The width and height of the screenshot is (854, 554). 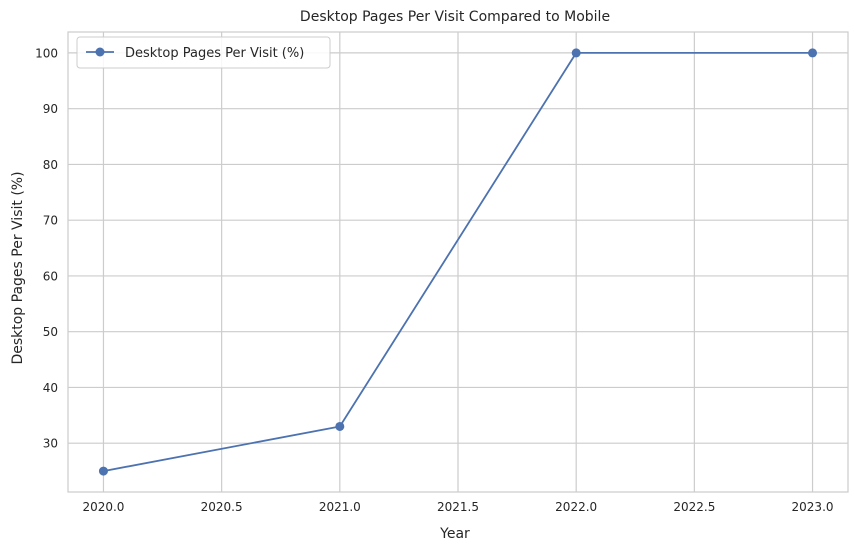 What do you see at coordinates (813, 507) in the screenshot?
I see `x-tick-label: 2023.0` at bounding box center [813, 507].